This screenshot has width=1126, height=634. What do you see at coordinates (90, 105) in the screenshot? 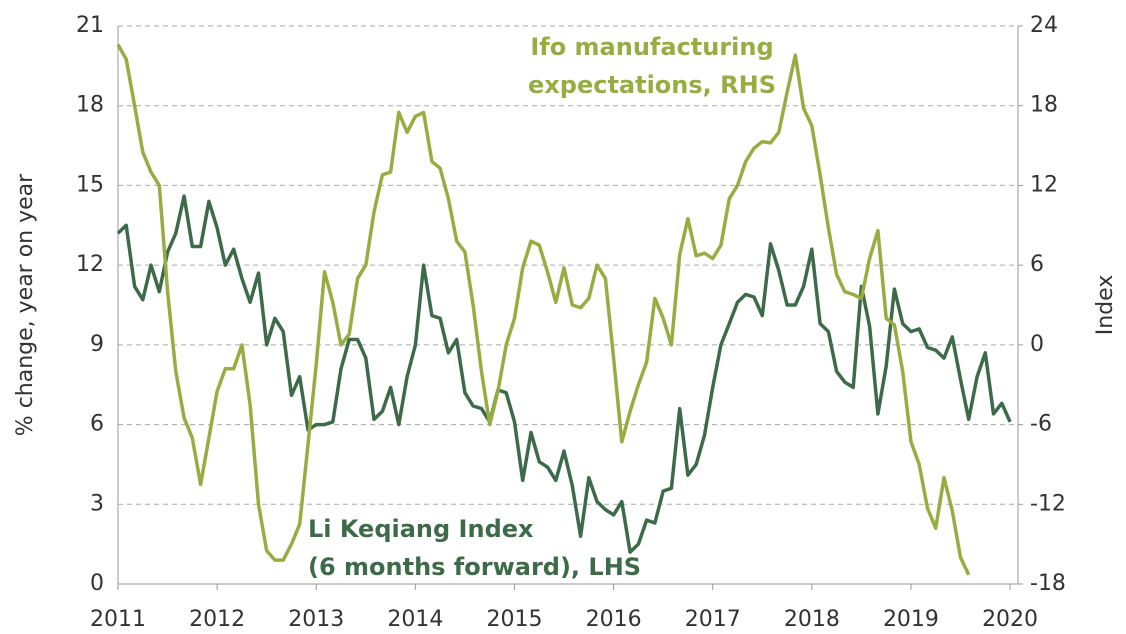
I see `y-tick-label: 18` at bounding box center [90, 105].